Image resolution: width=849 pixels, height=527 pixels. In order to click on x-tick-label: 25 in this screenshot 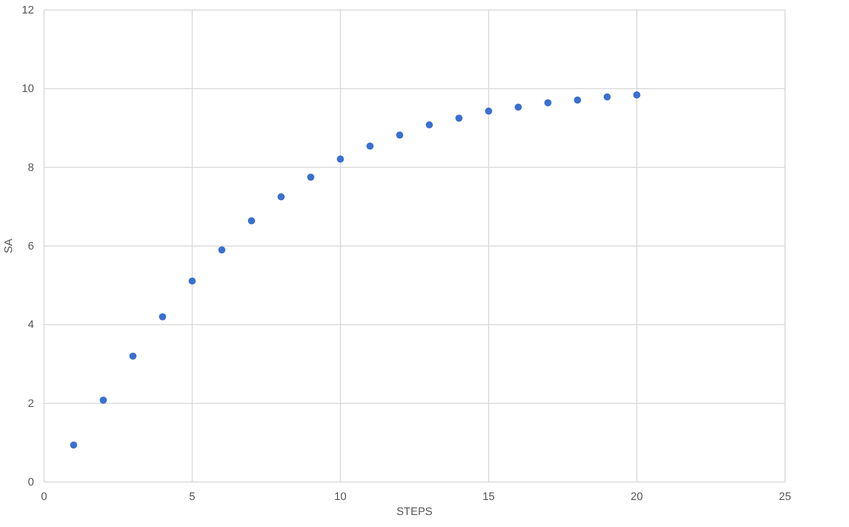, I will do `click(785, 496)`.